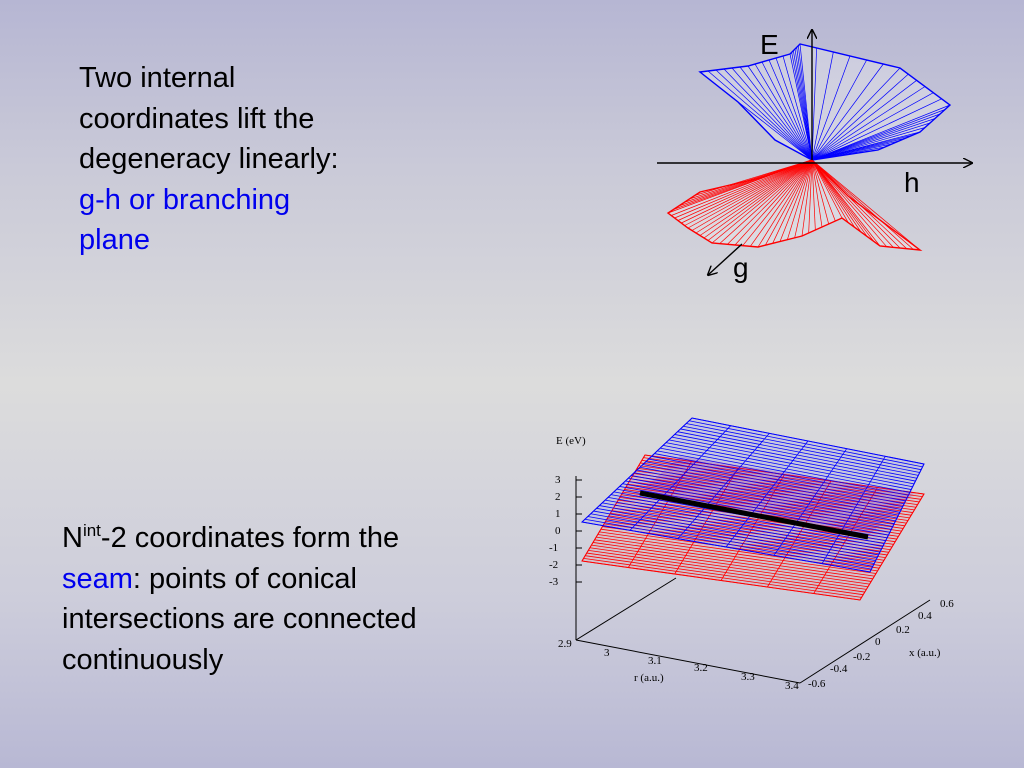 The width and height of the screenshot is (1024, 768). Describe the element at coordinates (947, 604) in the screenshot. I see `x-tick: 0.6` at that location.